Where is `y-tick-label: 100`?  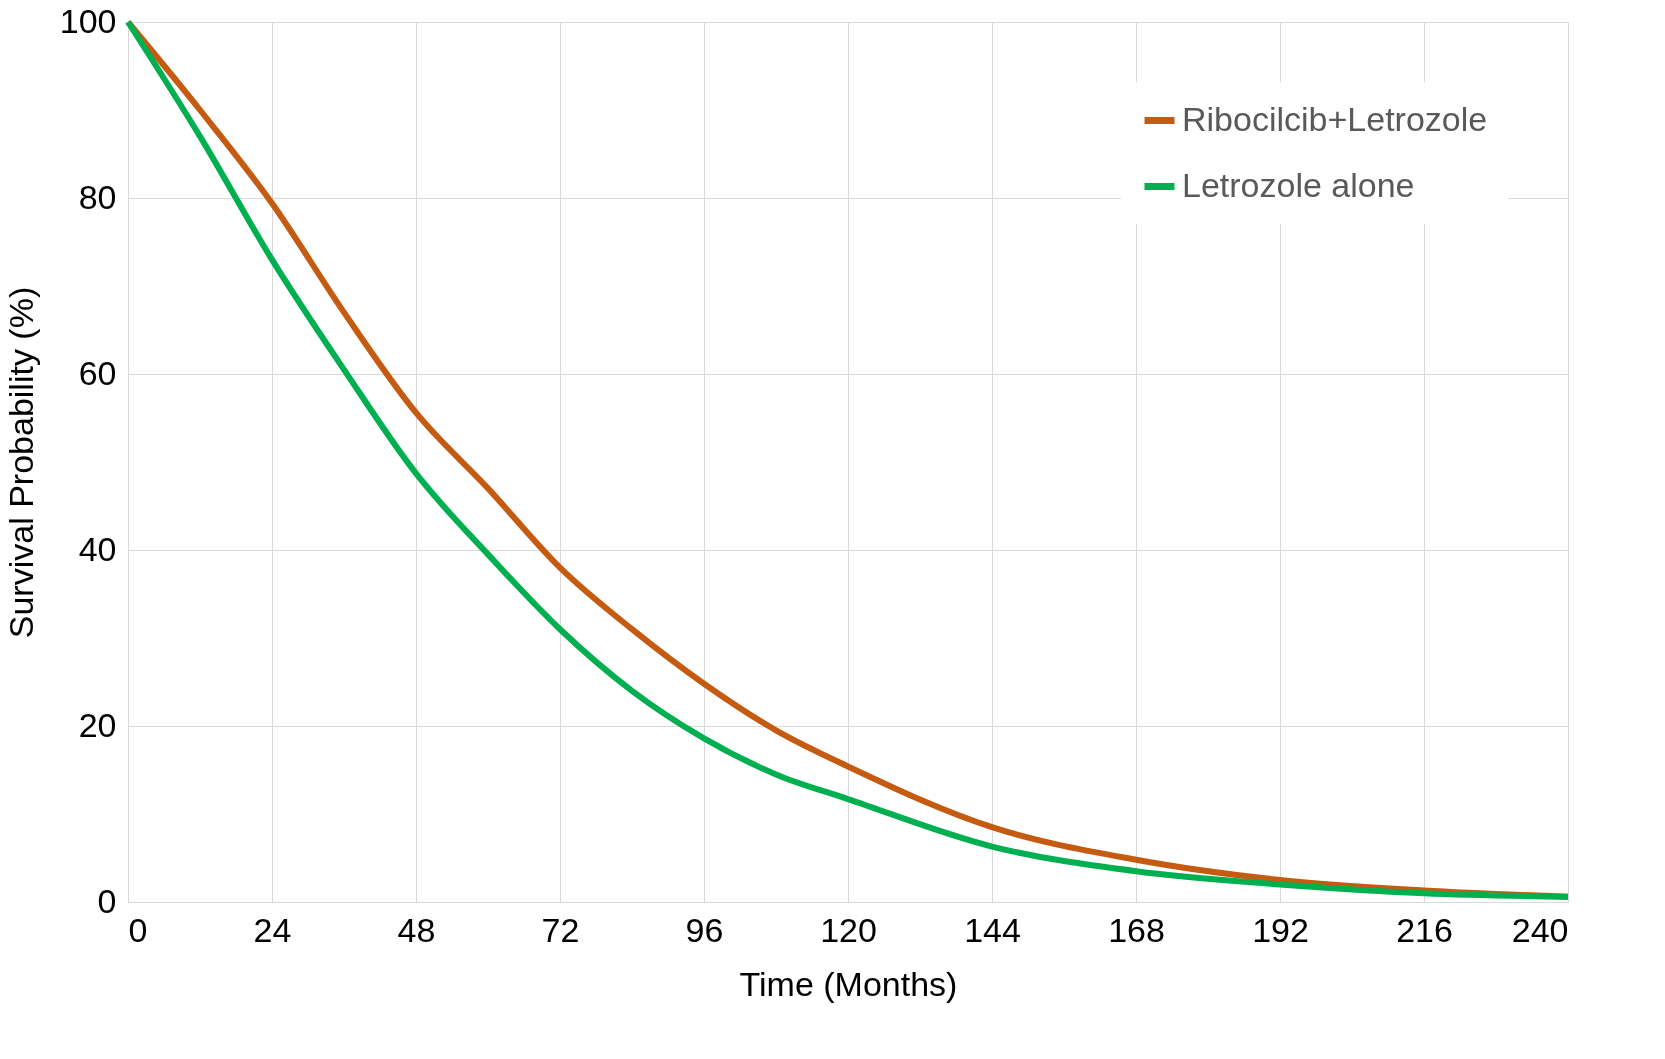 y-tick-label: 100 is located at coordinates (88, 20).